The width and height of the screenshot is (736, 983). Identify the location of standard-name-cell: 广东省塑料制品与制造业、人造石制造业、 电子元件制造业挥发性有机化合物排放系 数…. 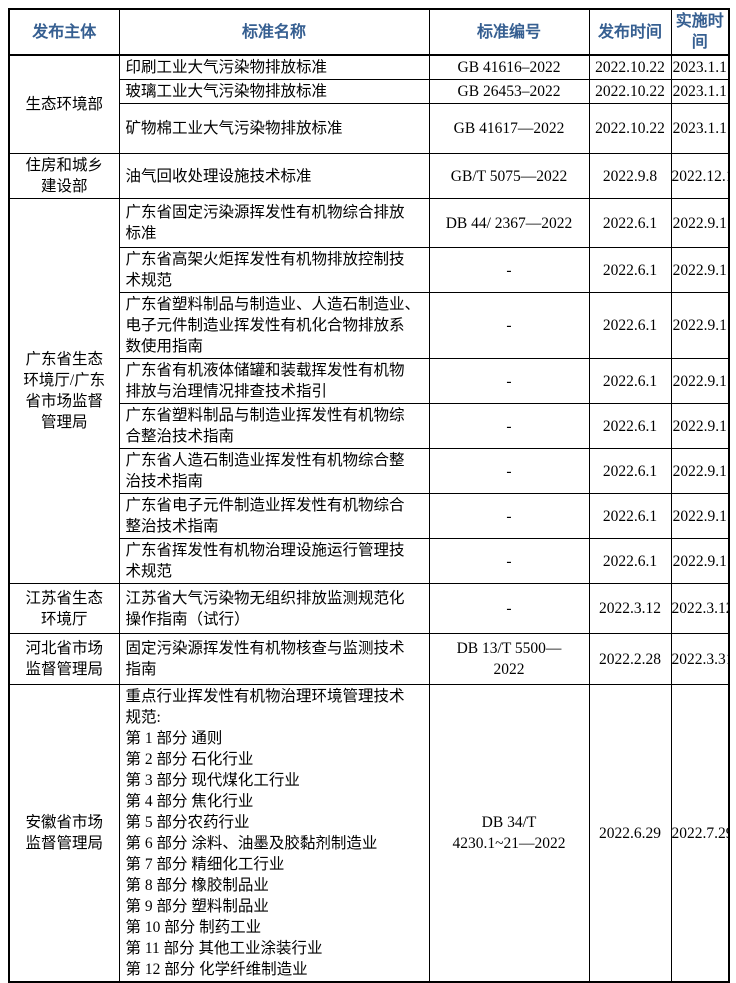
(274, 325).